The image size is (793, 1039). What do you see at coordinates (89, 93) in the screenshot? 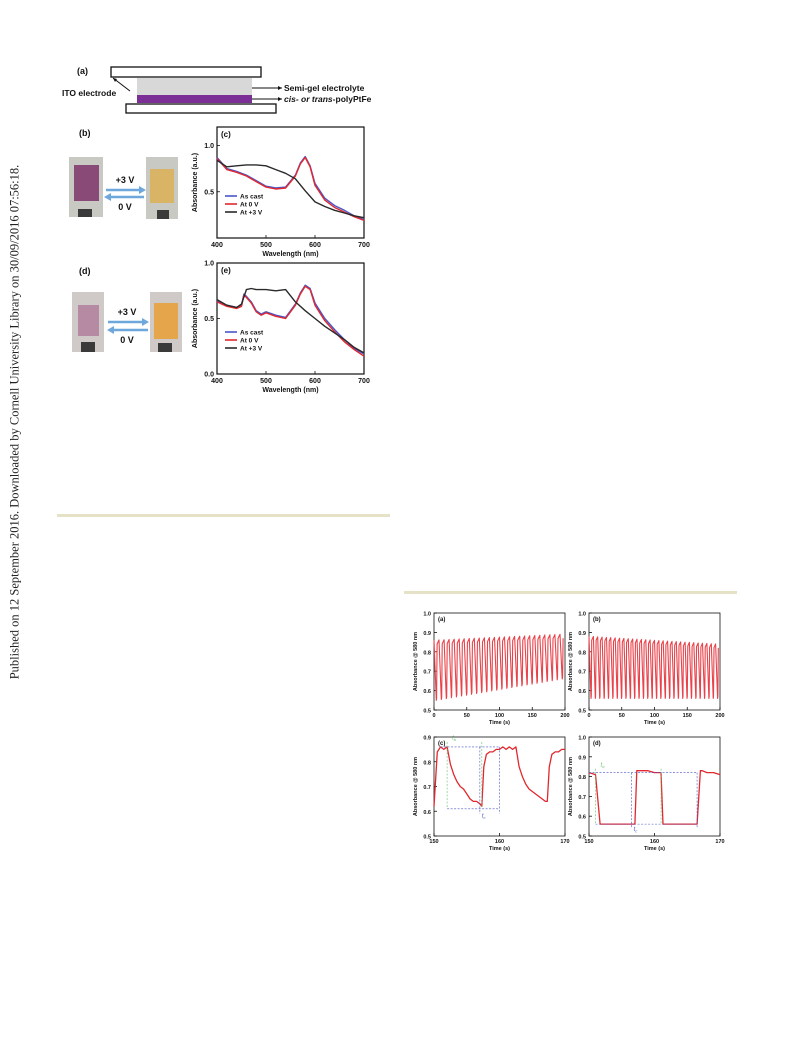
I see `ito-electrode-label: ITO electrode` at bounding box center [89, 93].